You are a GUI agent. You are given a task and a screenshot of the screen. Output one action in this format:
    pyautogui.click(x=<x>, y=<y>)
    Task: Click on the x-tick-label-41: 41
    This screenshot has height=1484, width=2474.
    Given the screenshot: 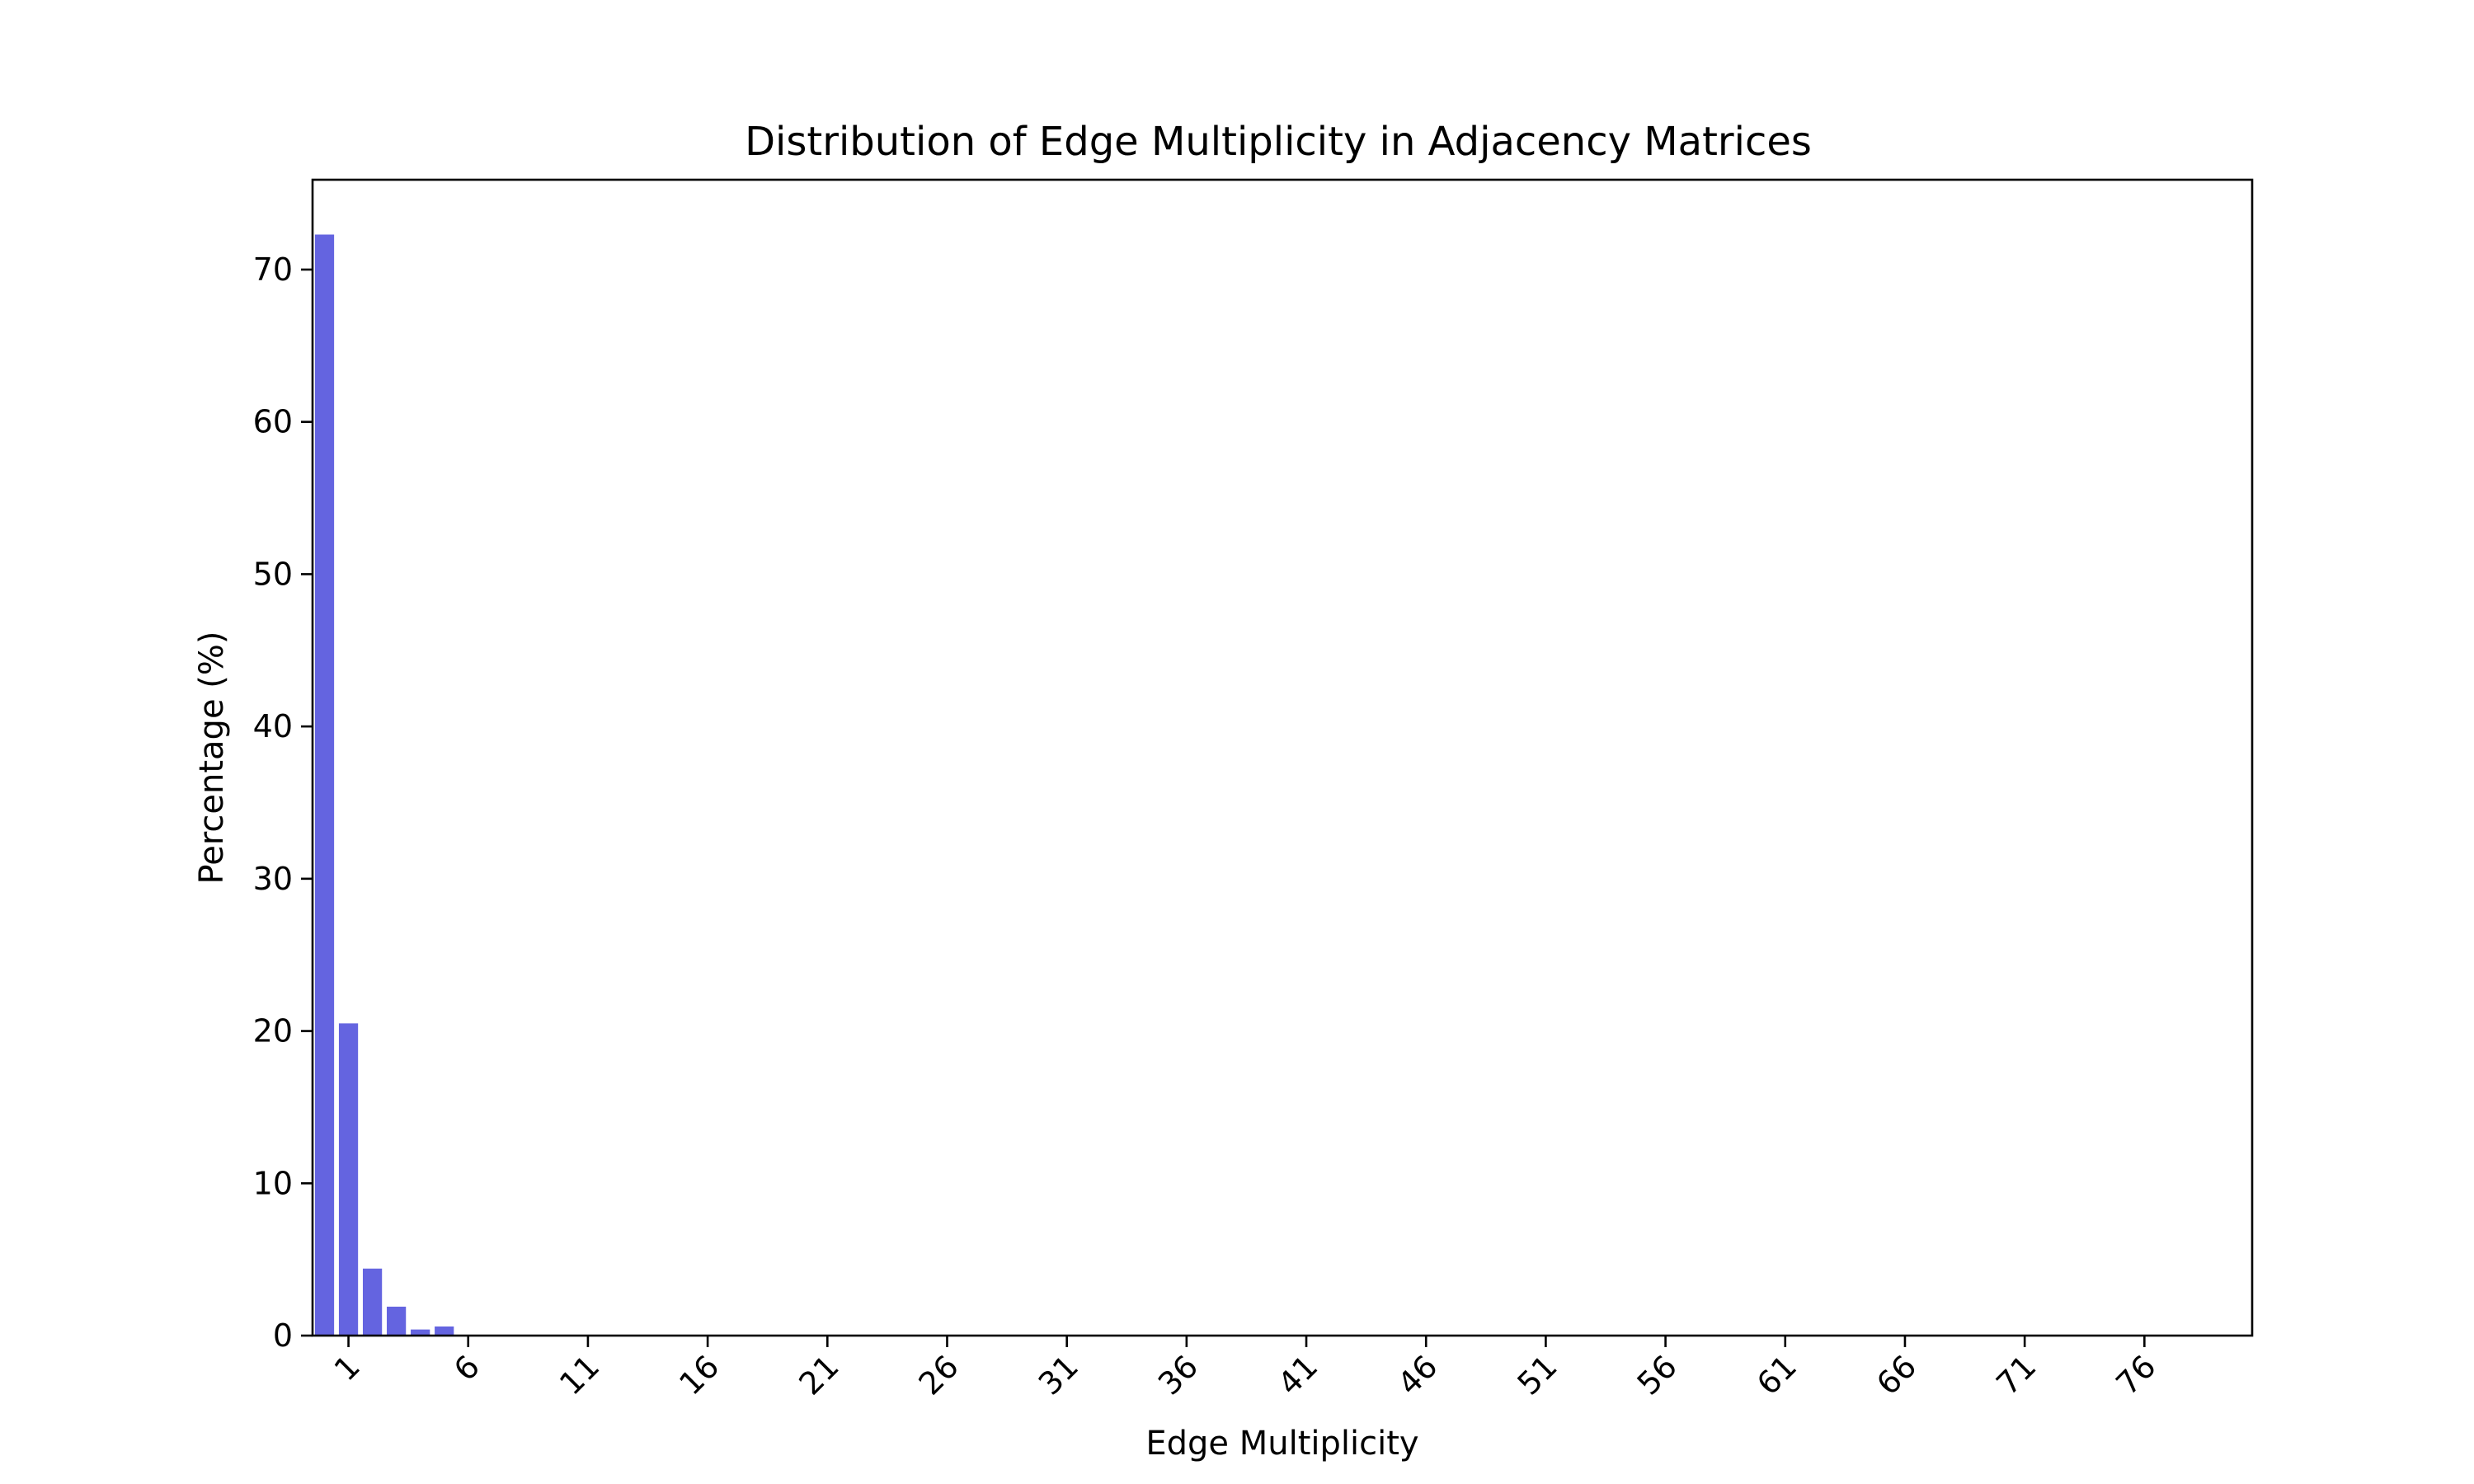 What is the action you would take?
    pyautogui.click(x=1297, y=1375)
    